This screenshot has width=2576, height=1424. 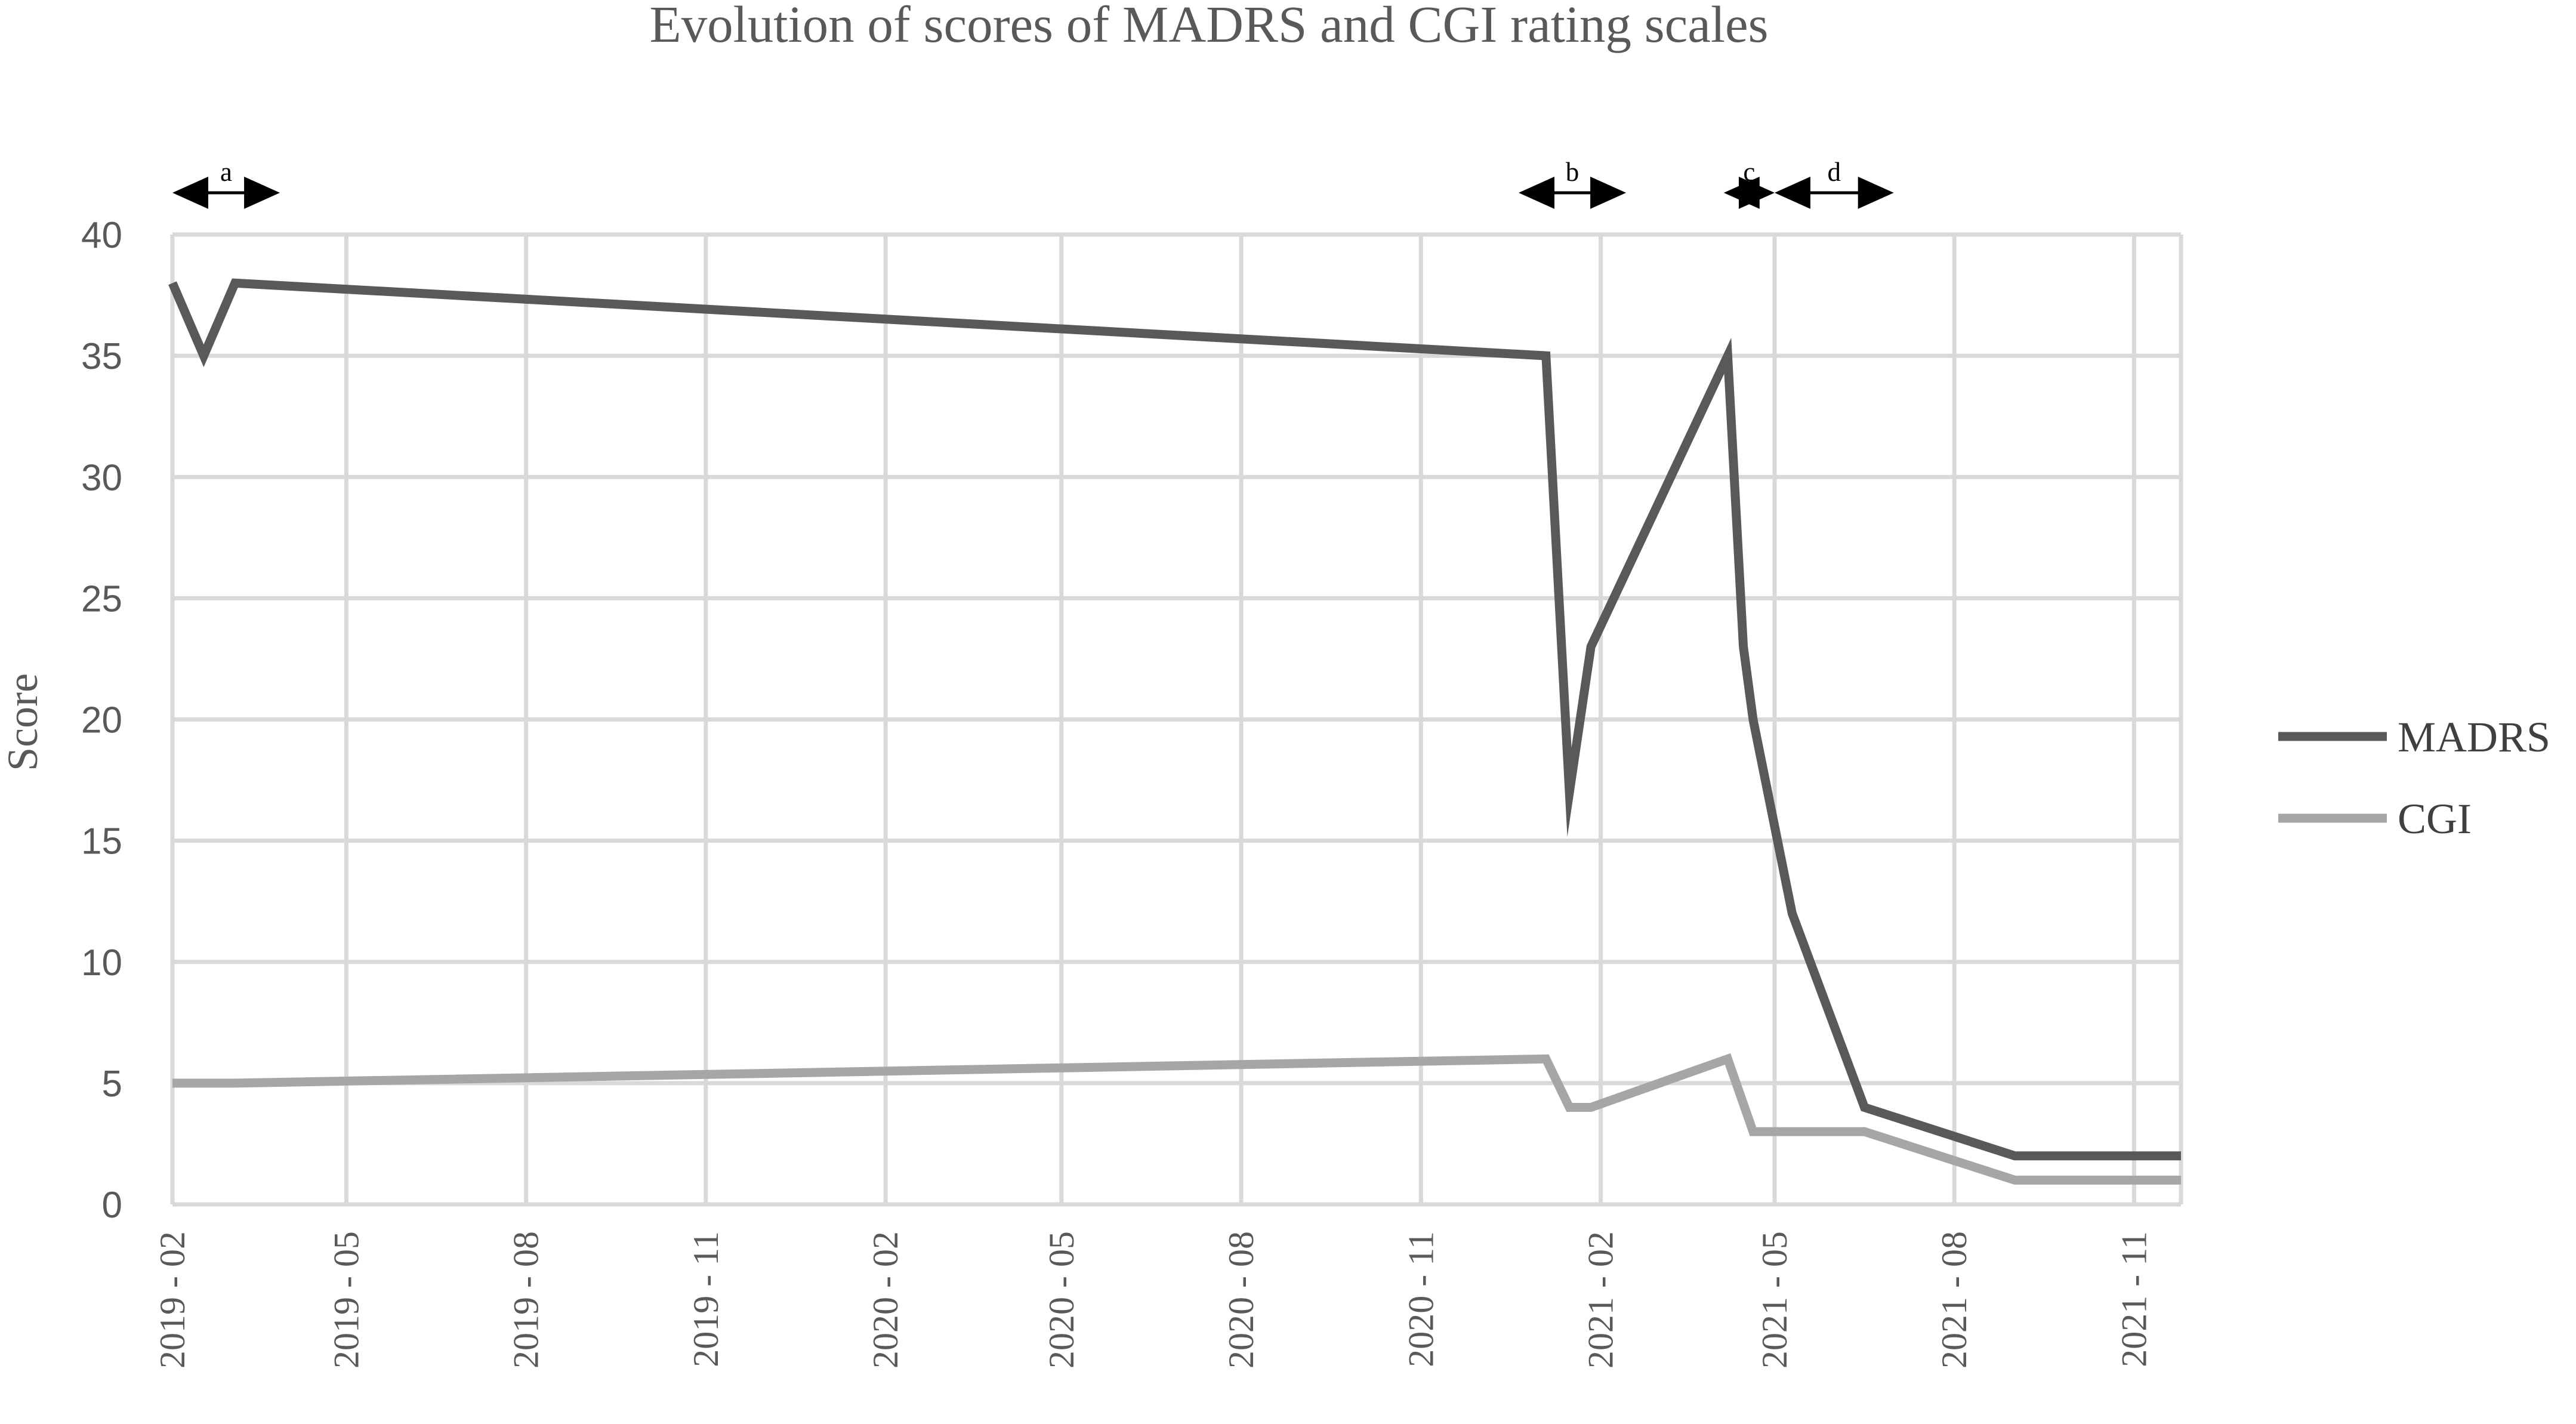 What do you see at coordinates (1241, 1300) in the screenshot?
I see `x-tick-label: 2020 - 08` at bounding box center [1241, 1300].